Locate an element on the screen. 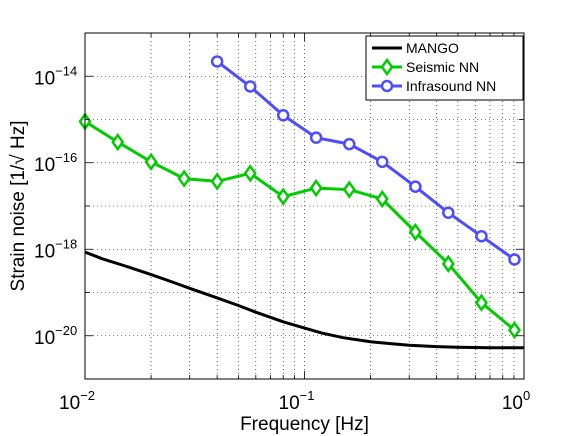  legend-entry-infrasound-nn: Infrasound NN is located at coordinates (434, 86).